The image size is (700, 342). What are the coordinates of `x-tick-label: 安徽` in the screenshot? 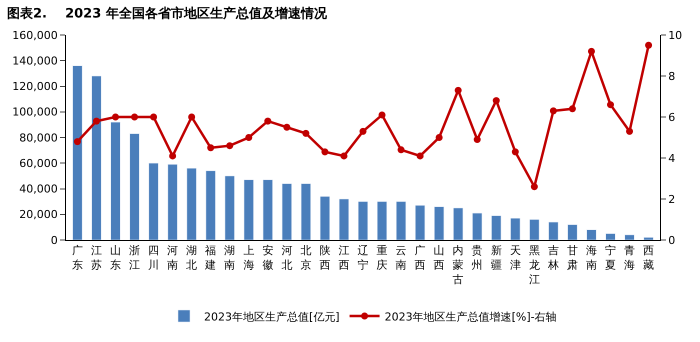 It's located at (268, 258).